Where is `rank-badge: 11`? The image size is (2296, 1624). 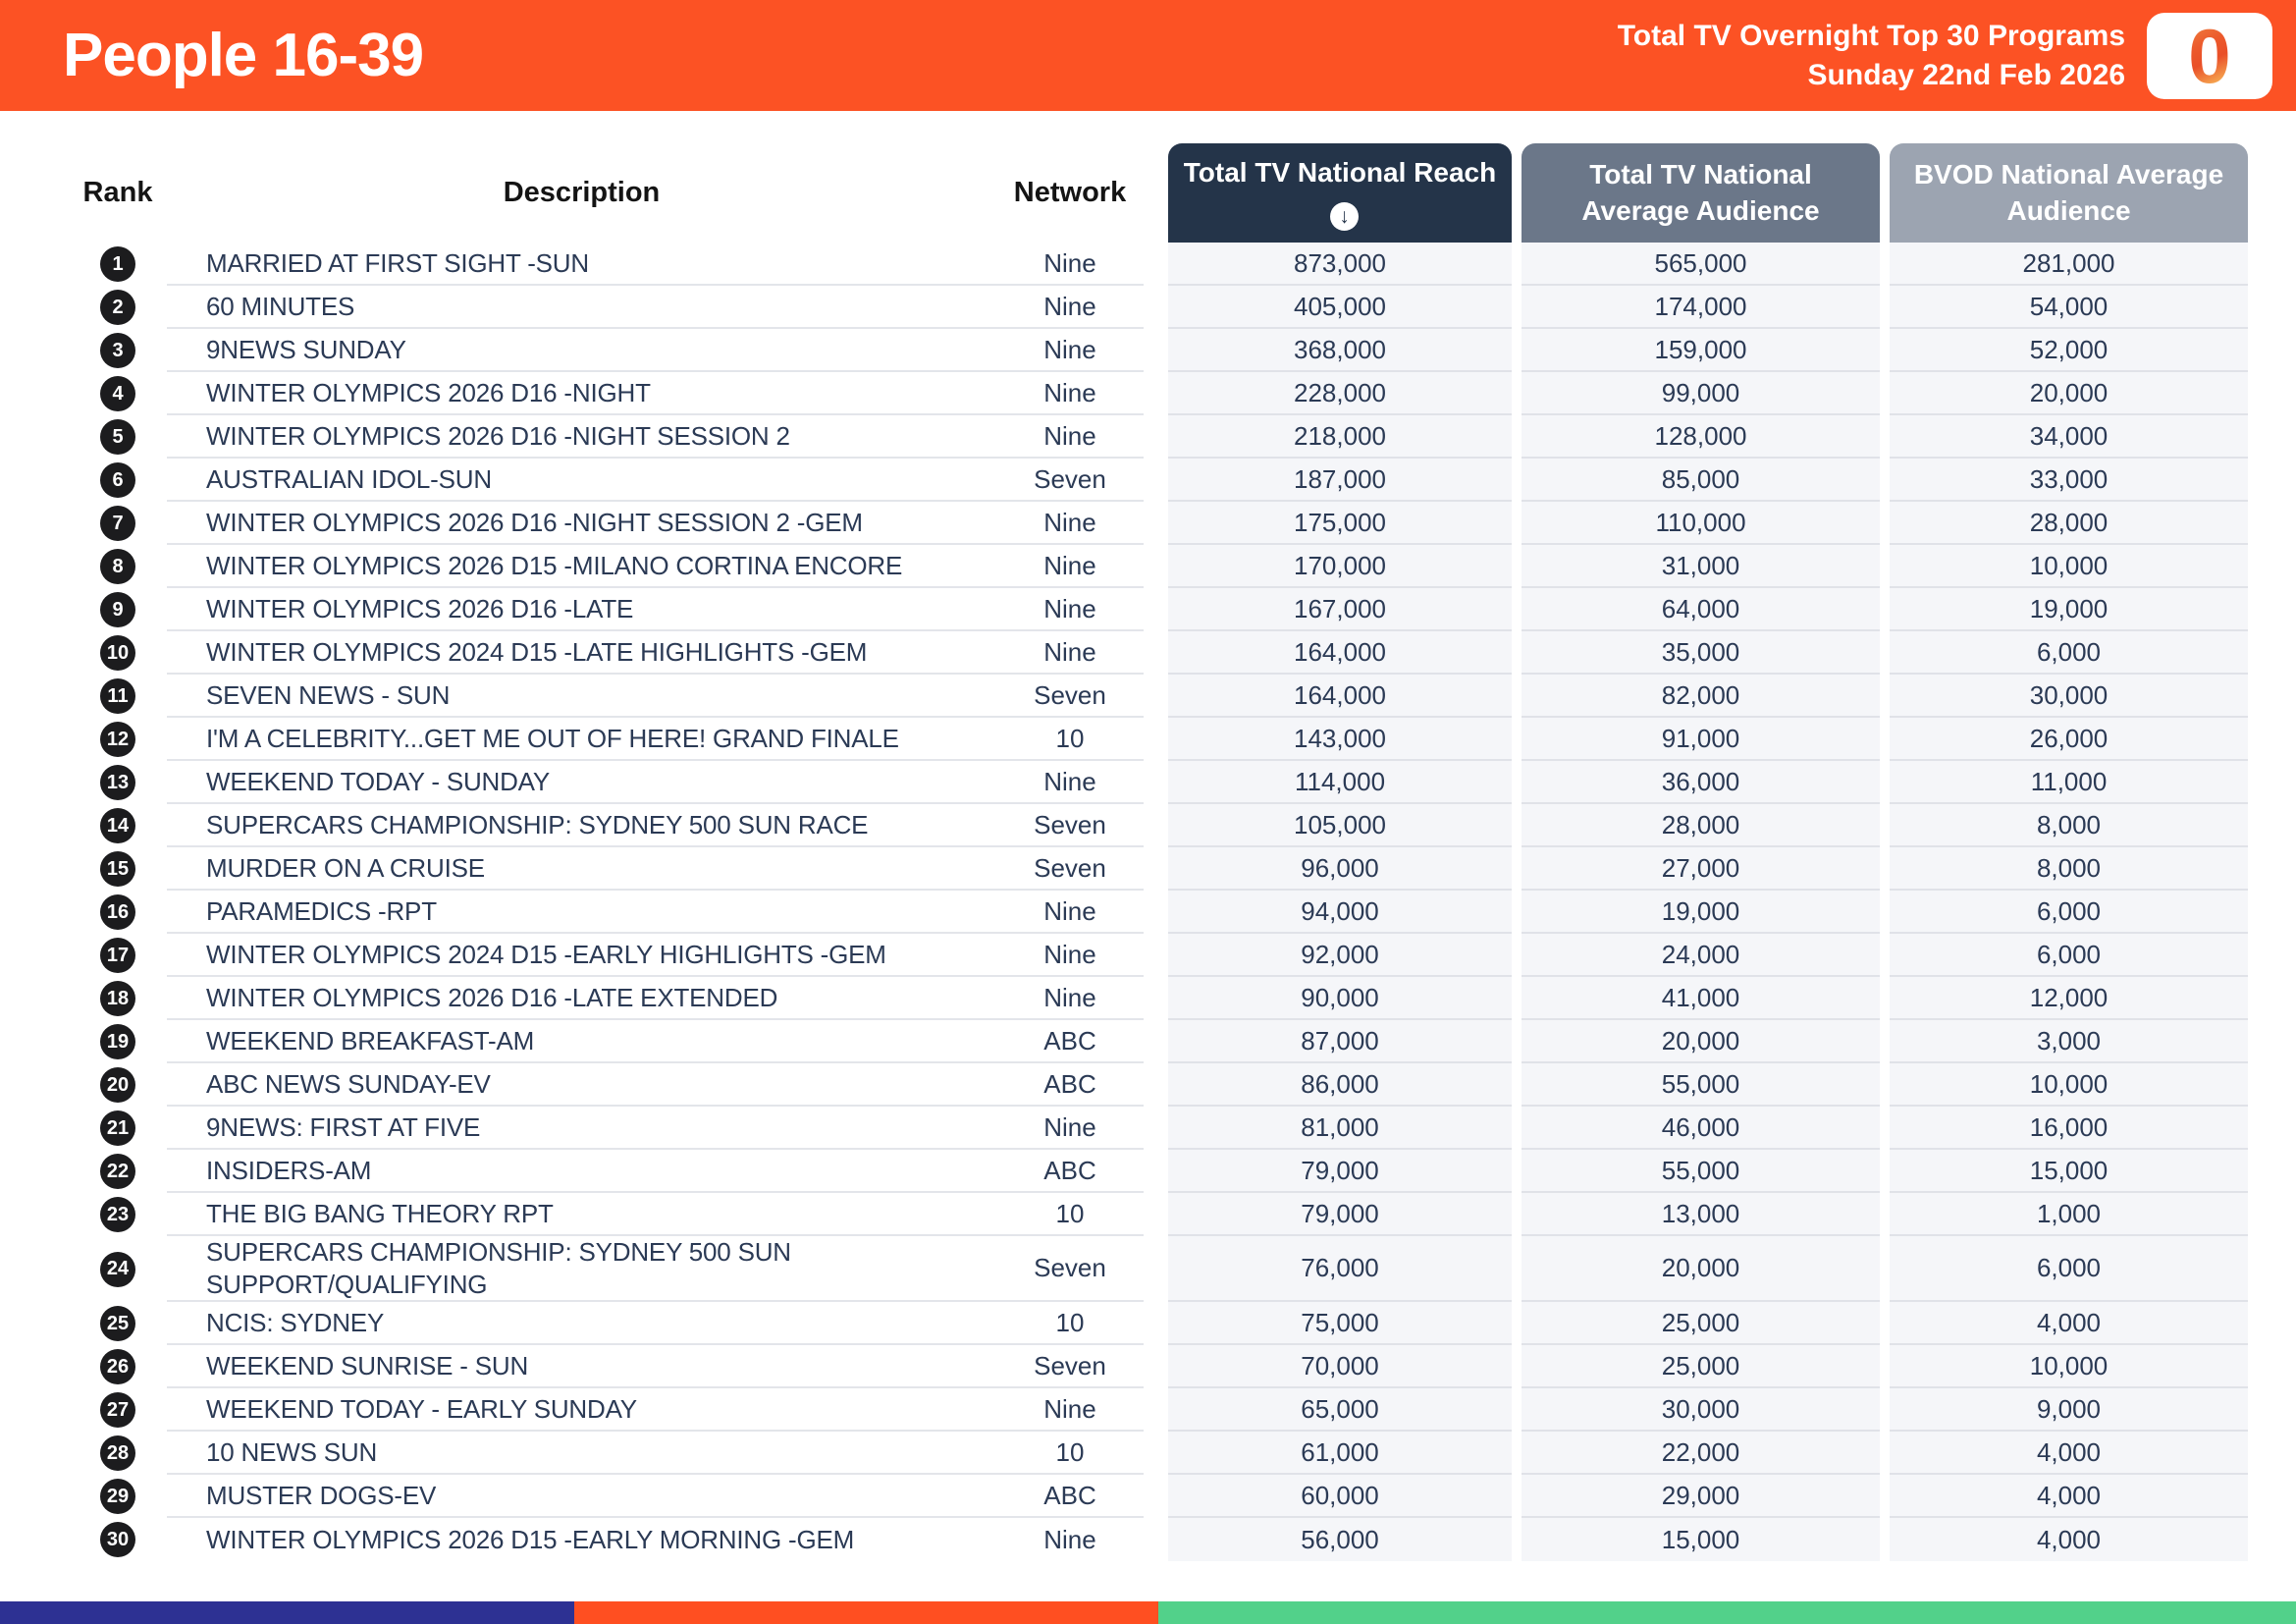
rank-badge: 11 is located at coordinates (117, 696).